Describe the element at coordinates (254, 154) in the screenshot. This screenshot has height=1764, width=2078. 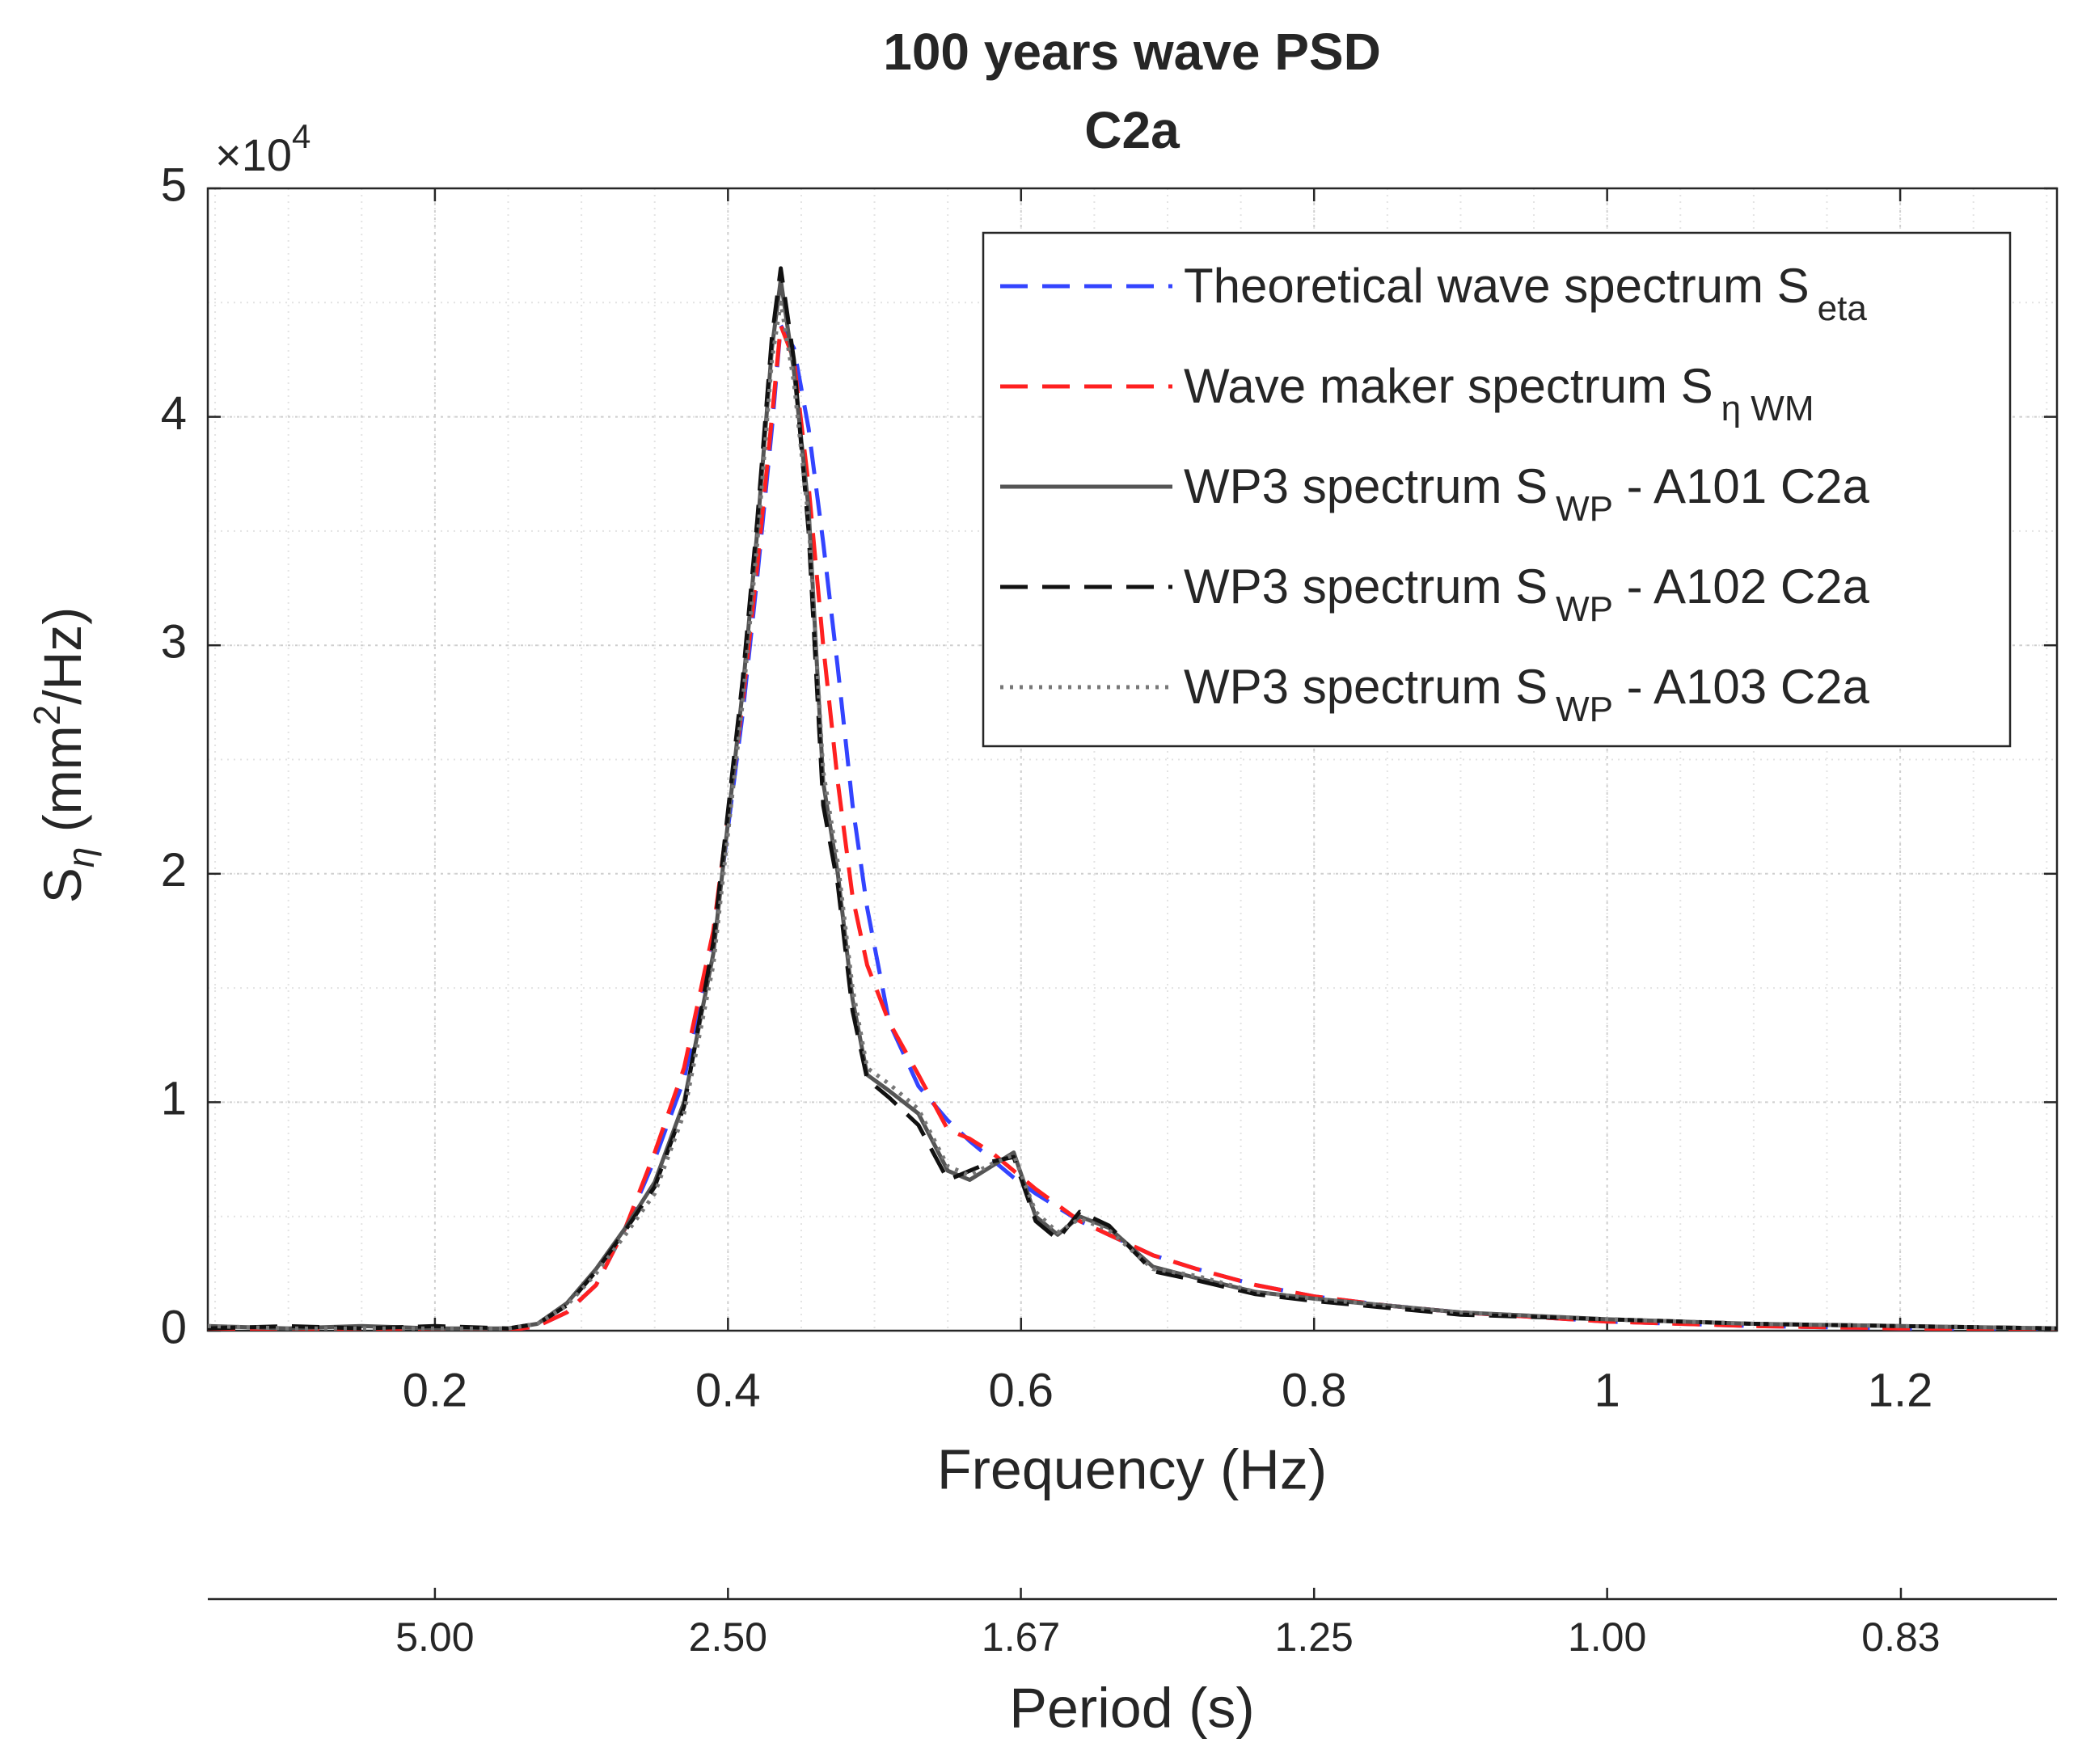
I see `y-exponent-base: ×10` at that location.